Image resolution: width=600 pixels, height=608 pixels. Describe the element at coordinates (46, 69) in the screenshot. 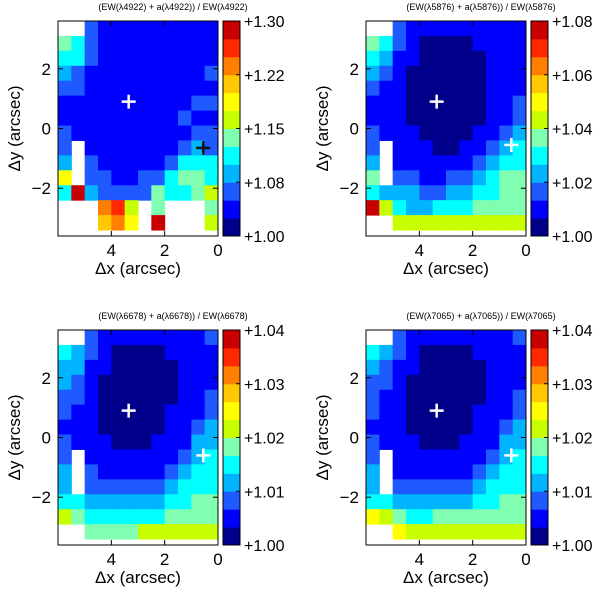

I see `y-tick-label: 2` at that location.